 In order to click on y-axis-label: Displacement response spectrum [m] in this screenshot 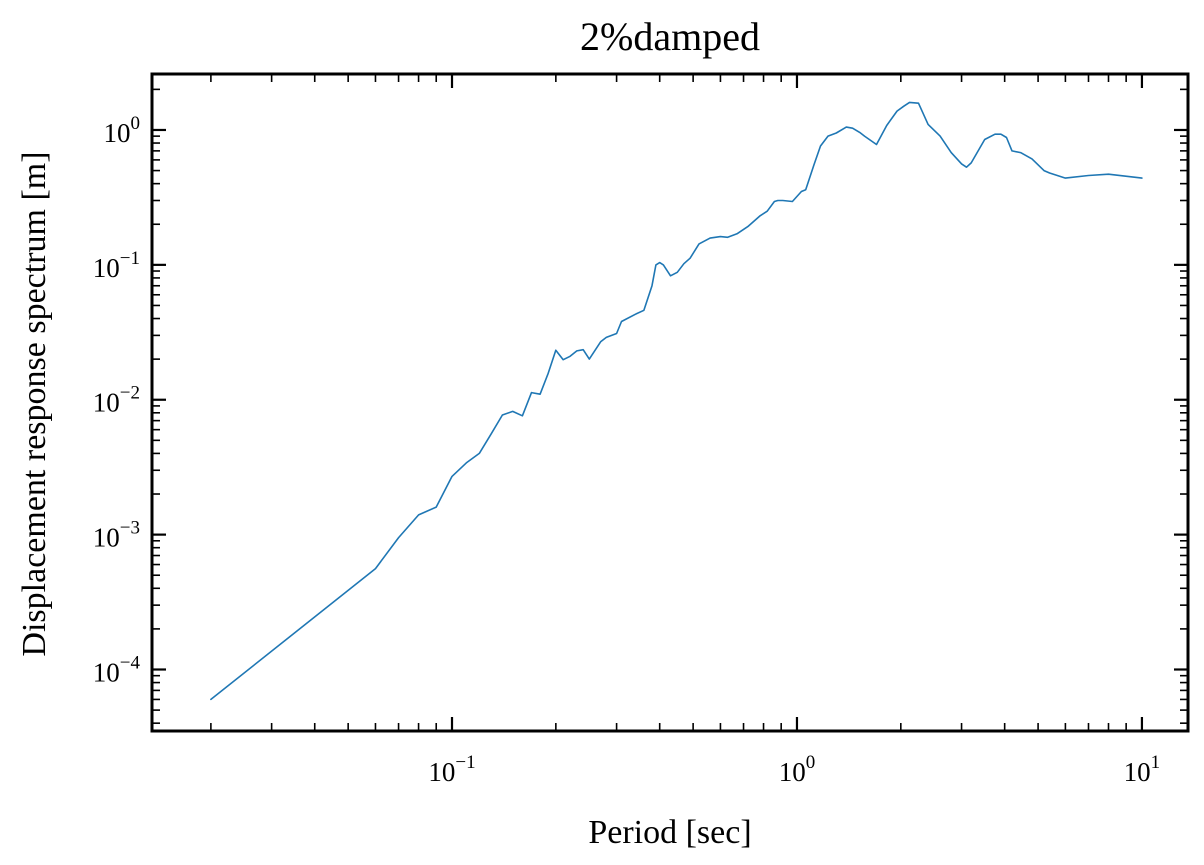, I will do `click(34, 403)`.